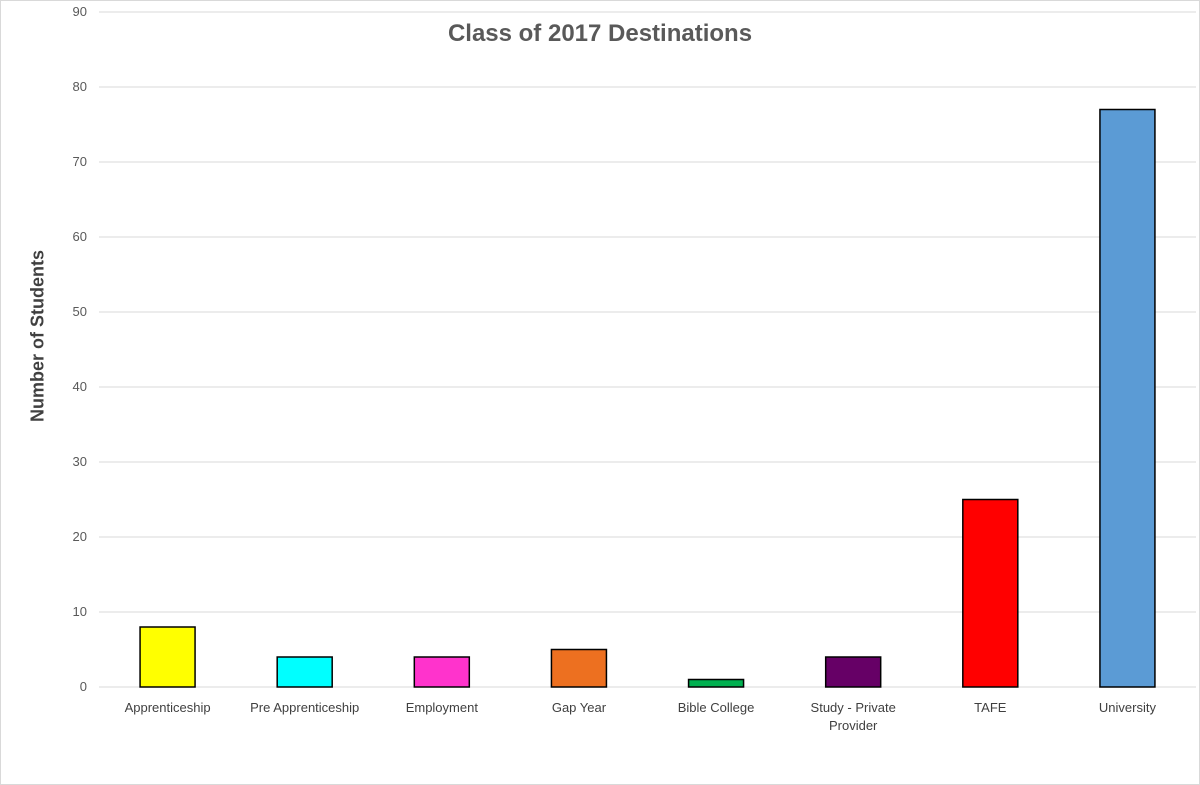  I want to click on x-tick-label: Study - Private, so click(853, 707).